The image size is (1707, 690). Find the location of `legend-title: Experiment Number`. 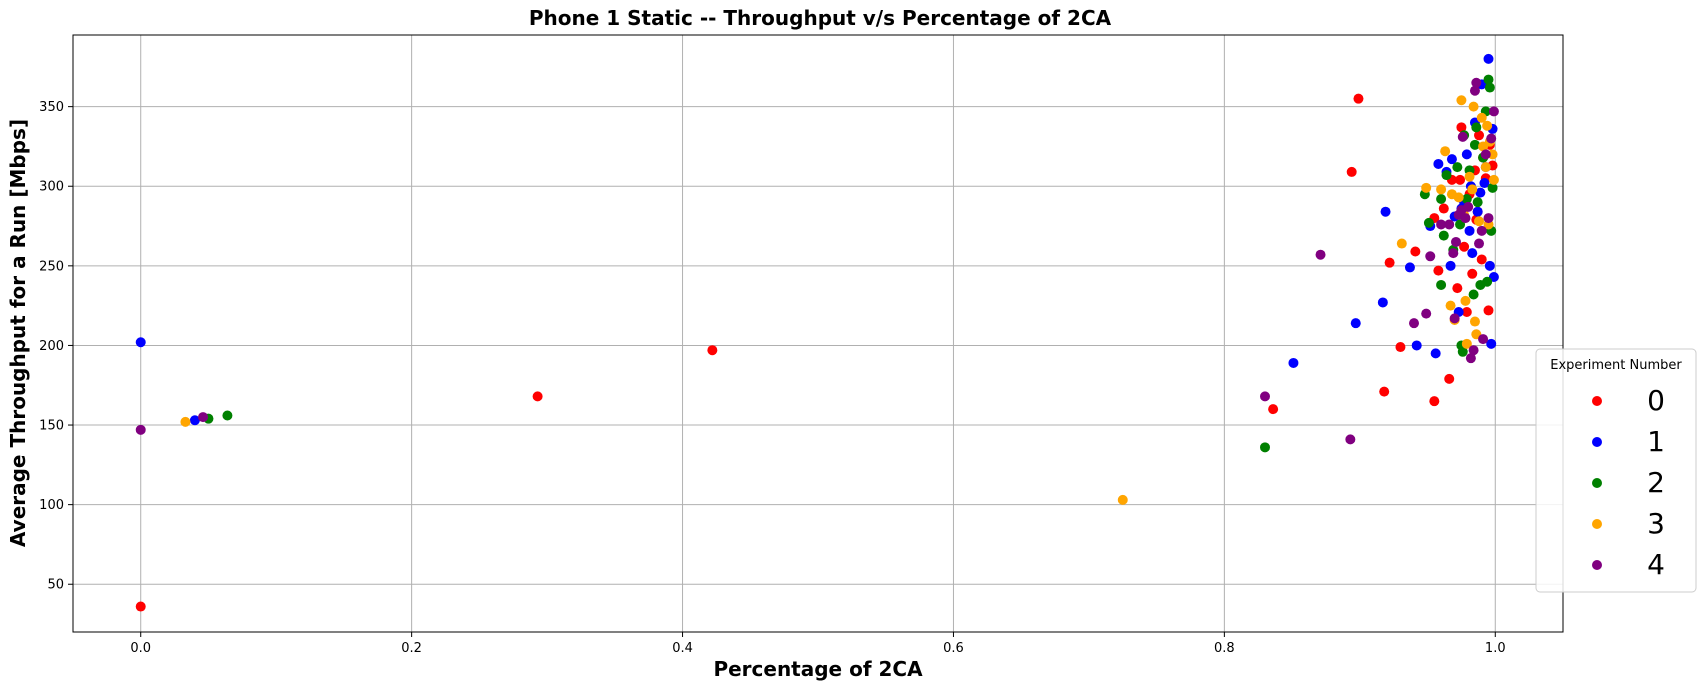

legend-title: Experiment Number is located at coordinates (1616, 365).